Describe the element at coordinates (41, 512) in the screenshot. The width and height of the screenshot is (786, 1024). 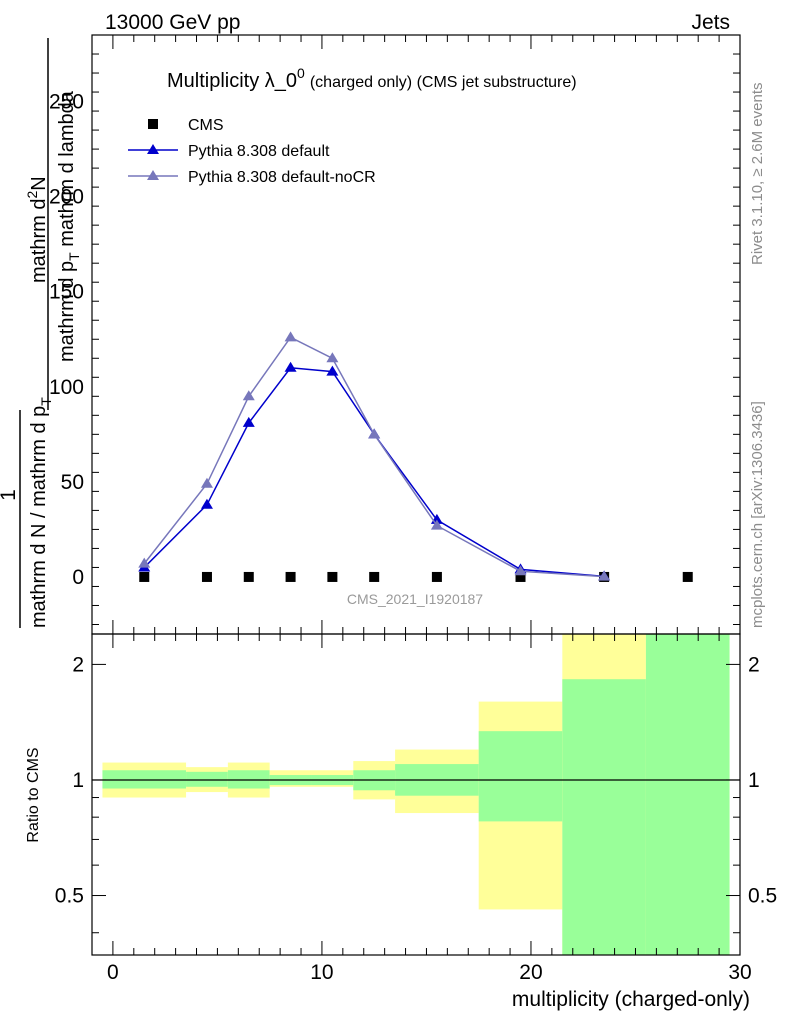
I see `ylabel-prefix-den: mathrm d N / mathrm d pT` at that location.